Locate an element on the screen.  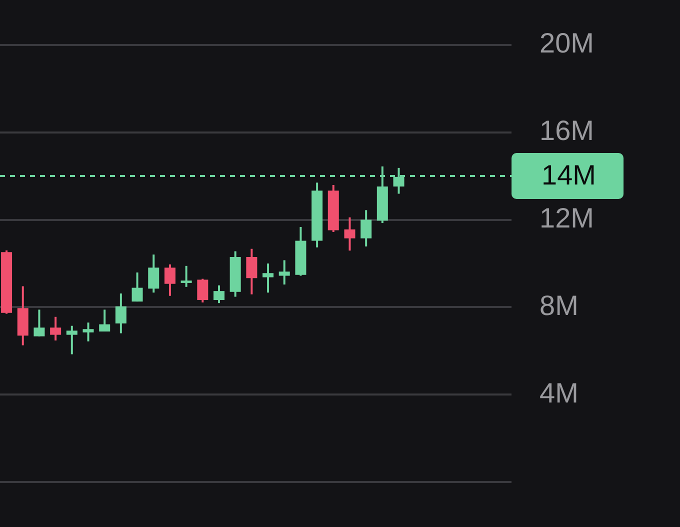
y-tick-label: 8M is located at coordinates (559, 305).